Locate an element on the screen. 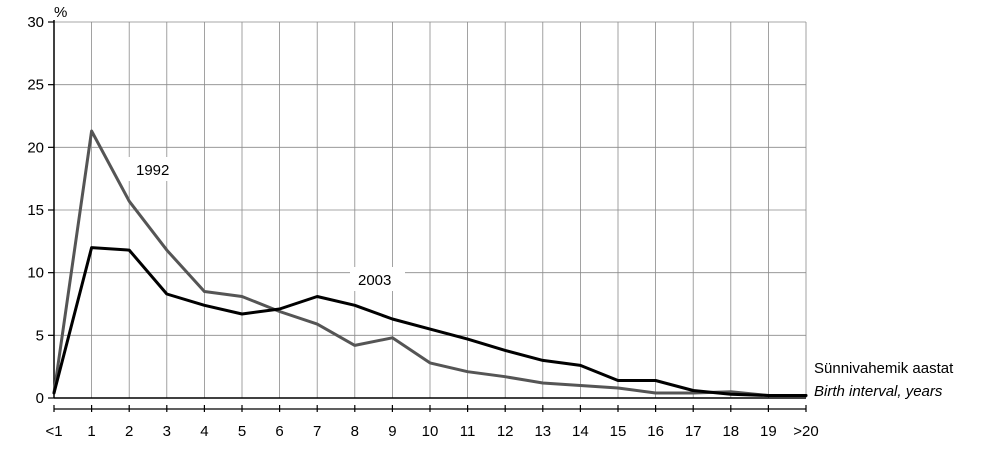 Image resolution: width=991 pixels, height=449 pixels. x-tick-label: 7 is located at coordinates (317, 431).